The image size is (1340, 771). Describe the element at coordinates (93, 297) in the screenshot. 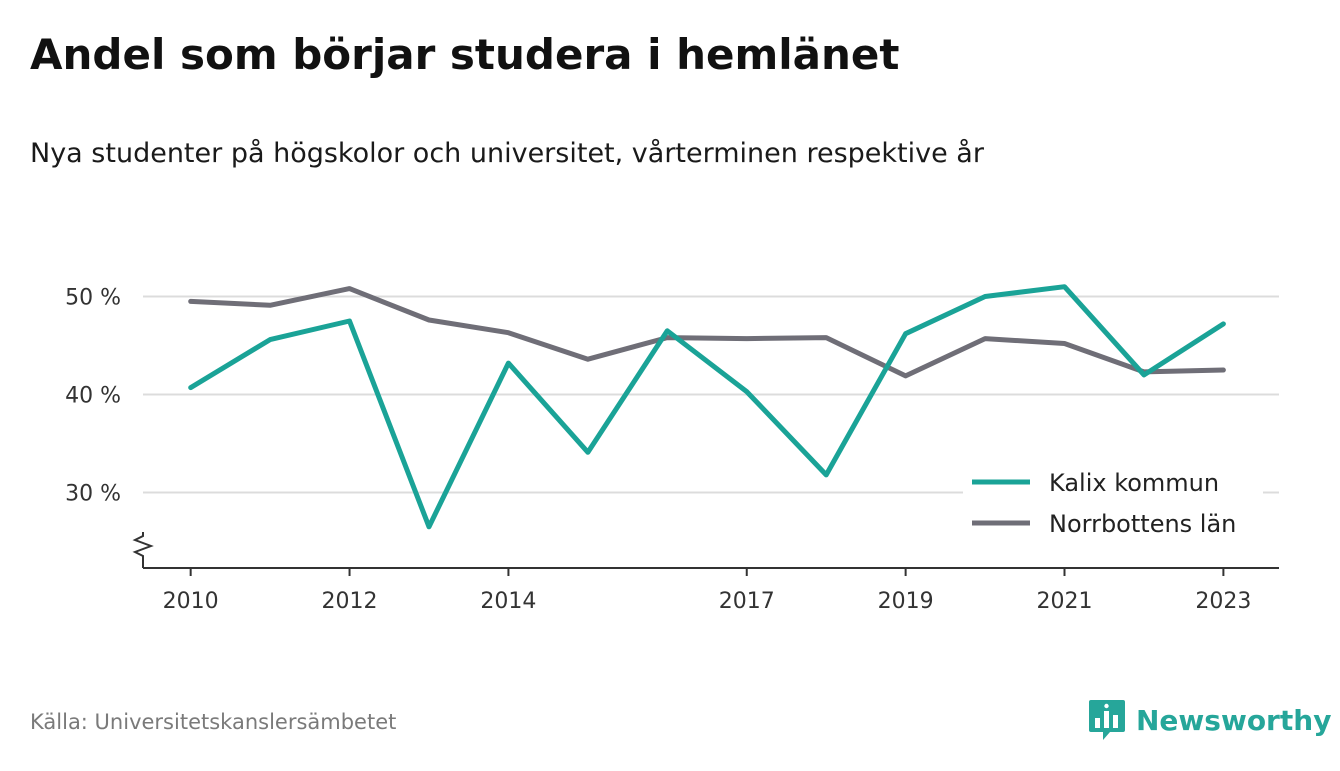

I see `y-tick-label: 50 %` at that location.